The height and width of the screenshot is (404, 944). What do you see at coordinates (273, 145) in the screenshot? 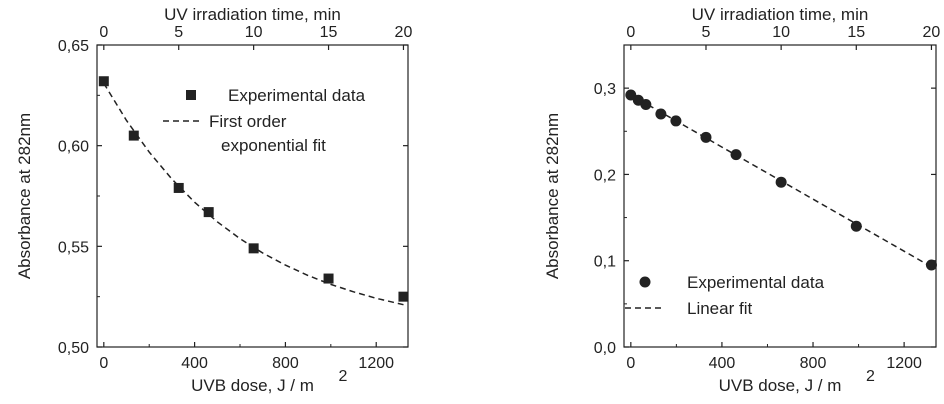
I see `legend-label: exponential fit` at bounding box center [273, 145].